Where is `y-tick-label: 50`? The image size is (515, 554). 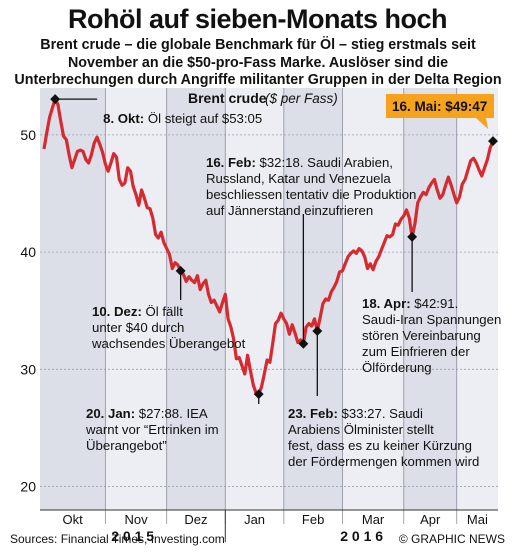 y-tick-label: 50 is located at coordinates (28, 135).